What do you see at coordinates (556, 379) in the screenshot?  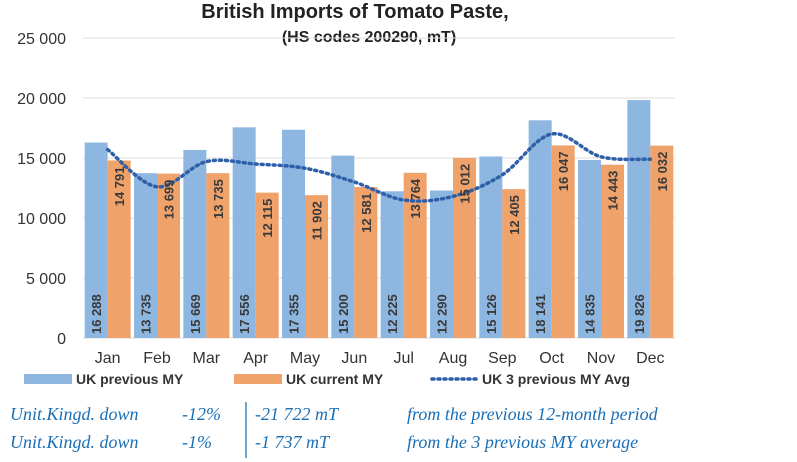 I see `legend-label-3-previous-my-avg: UK 3 previous MY Avg` at bounding box center [556, 379].